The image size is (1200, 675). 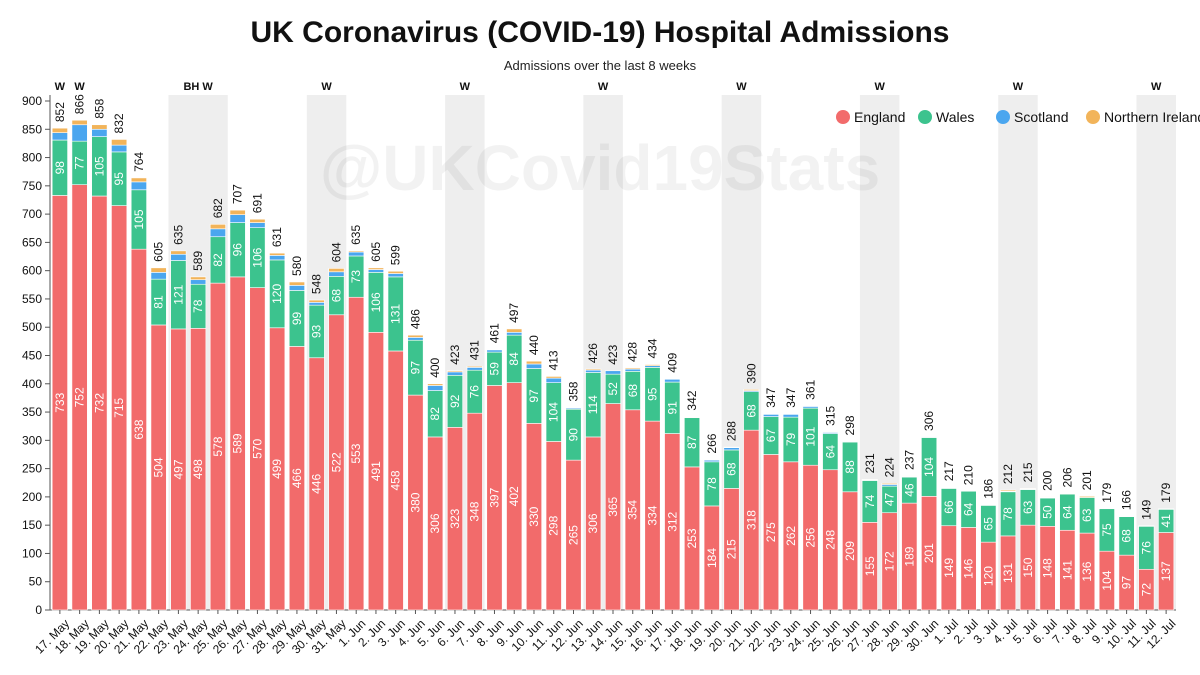 What do you see at coordinates (159, 467) in the screenshot?
I see `segment-value-label: 504` at bounding box center [159, 467].